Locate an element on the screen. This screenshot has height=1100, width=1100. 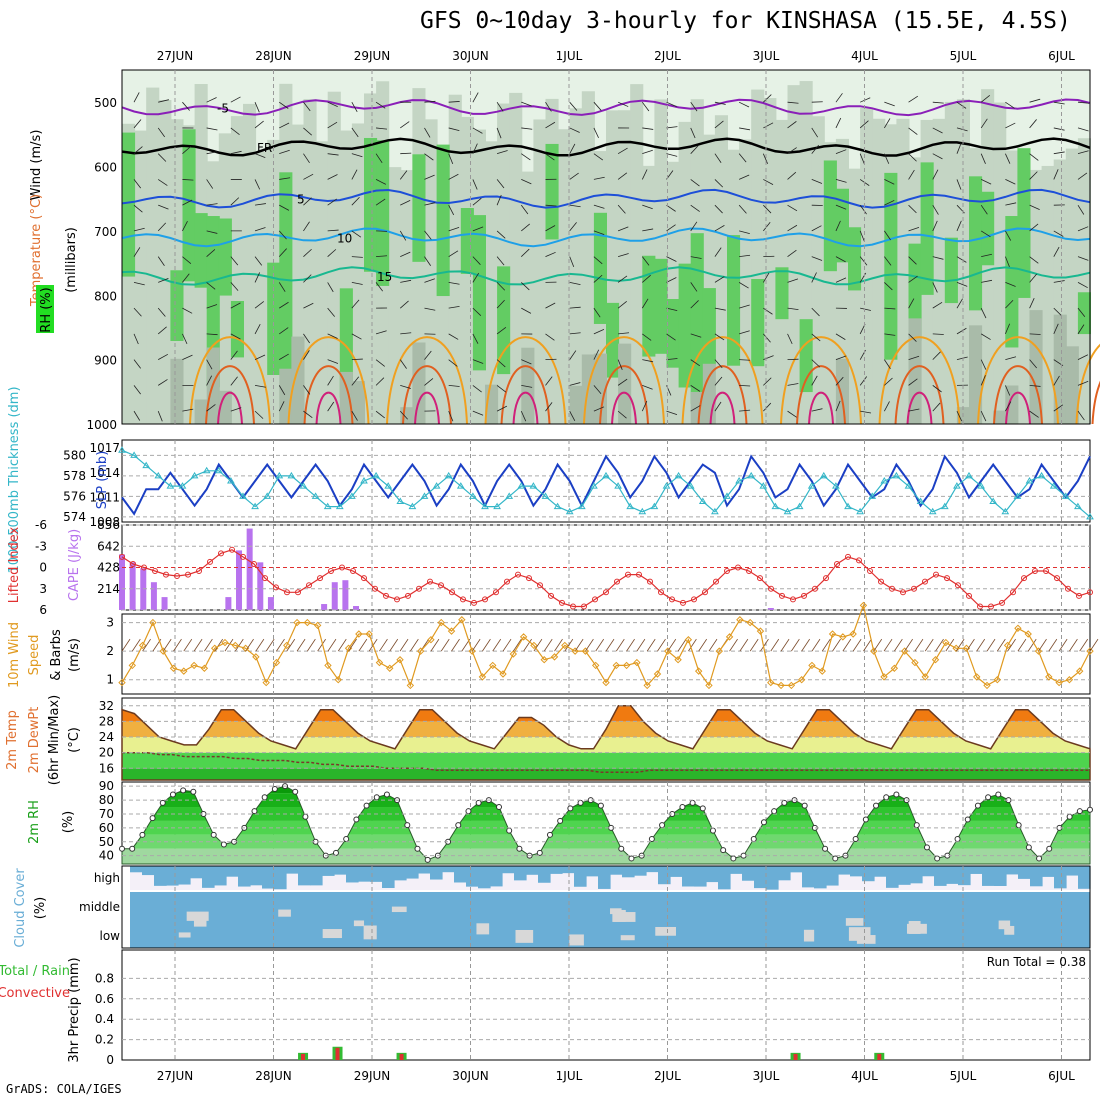
cloud-middle-low is located at coordinates (610, 920).